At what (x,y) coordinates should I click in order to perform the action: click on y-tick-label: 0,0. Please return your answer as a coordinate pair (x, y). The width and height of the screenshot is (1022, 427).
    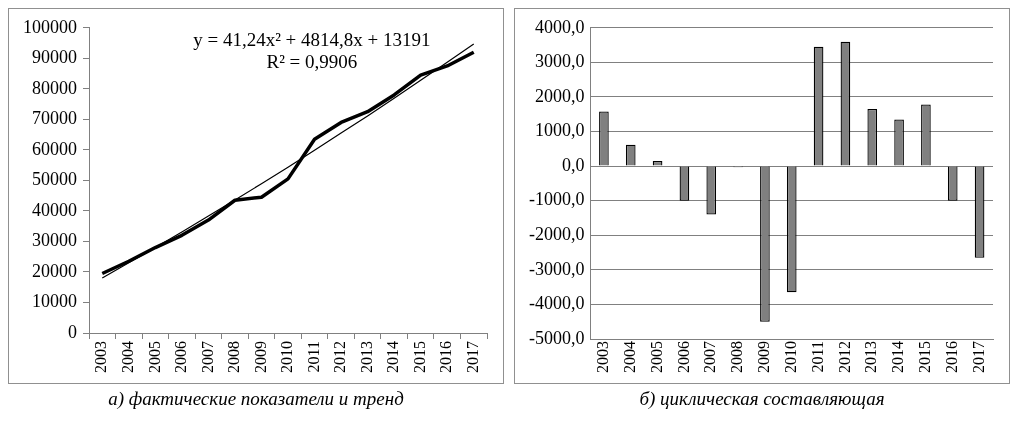
    Looking at the image, I should click on (573, 164).